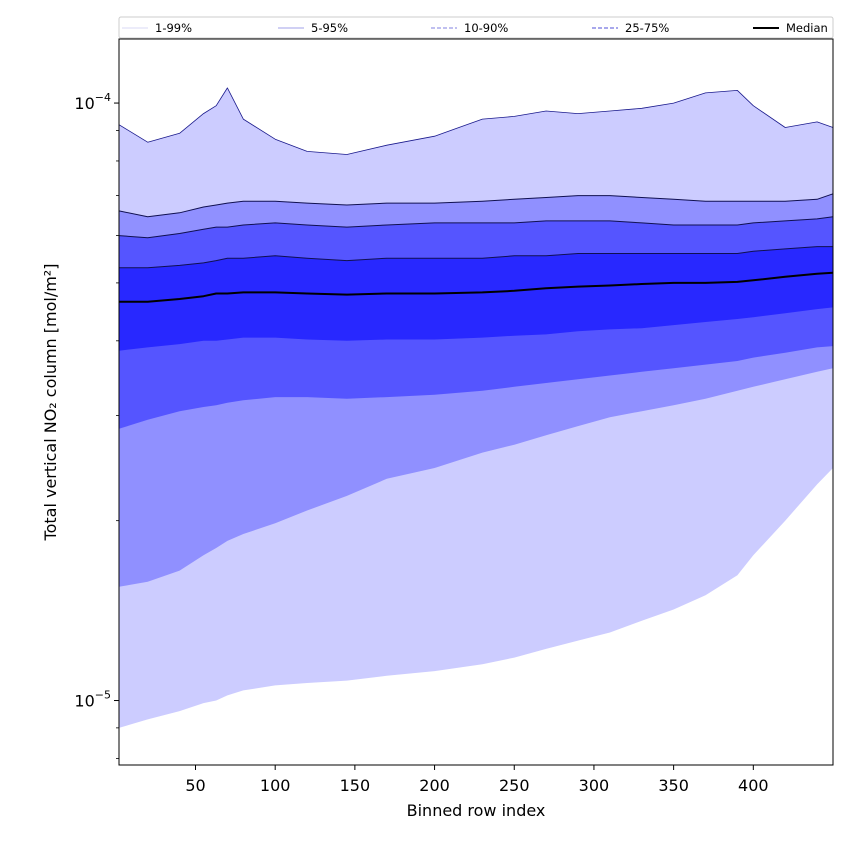 The height and width of the screenshot is (850, 850). What do you see at coordinates (92, 700) in the screenshot?
I see `y-tick-label: 10⁻⁵` at bounding box center [92, 700].